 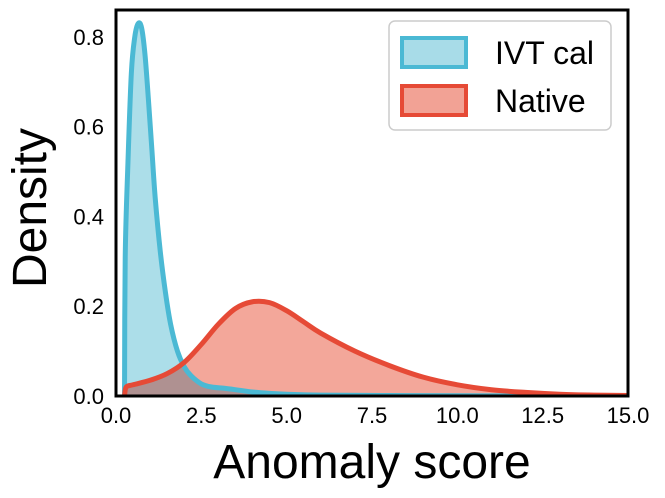 I want to click on line-native, so click(x=375, y=347).